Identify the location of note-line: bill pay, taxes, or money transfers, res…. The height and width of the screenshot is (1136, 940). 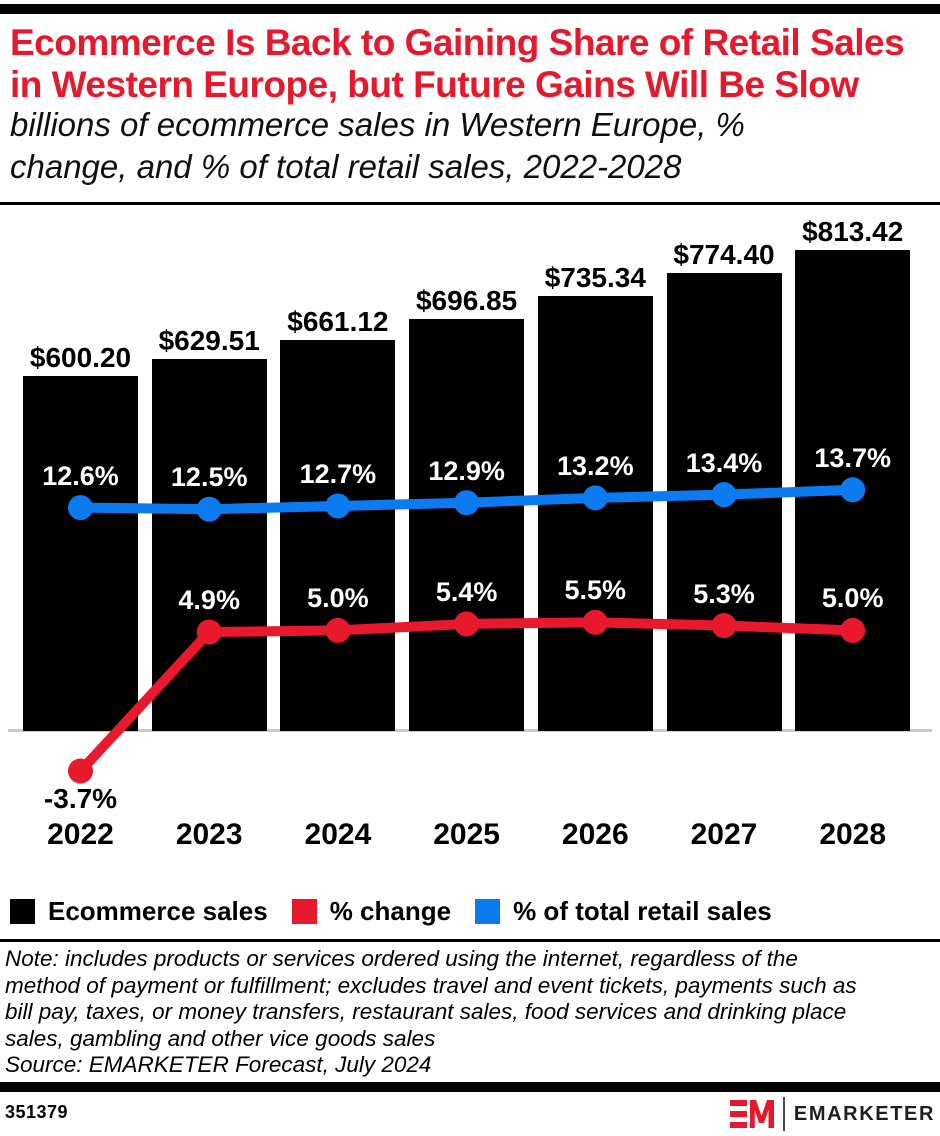
(426, 1011).